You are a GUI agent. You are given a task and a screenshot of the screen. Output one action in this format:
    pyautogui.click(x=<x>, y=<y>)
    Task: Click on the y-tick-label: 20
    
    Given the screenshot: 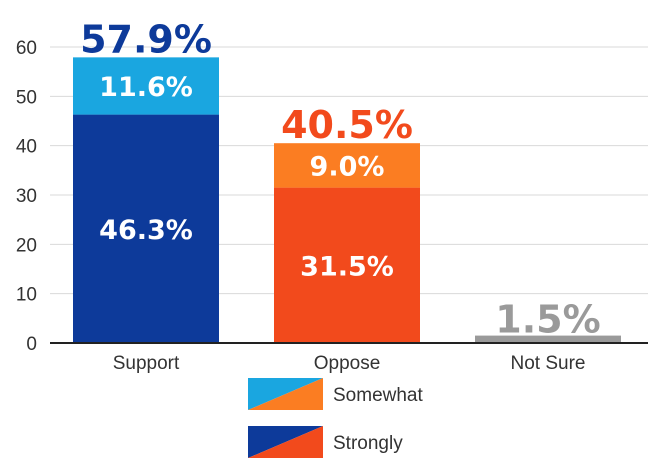 What is the action you would take?
    pyautogui.click(x=26, y=245)
    